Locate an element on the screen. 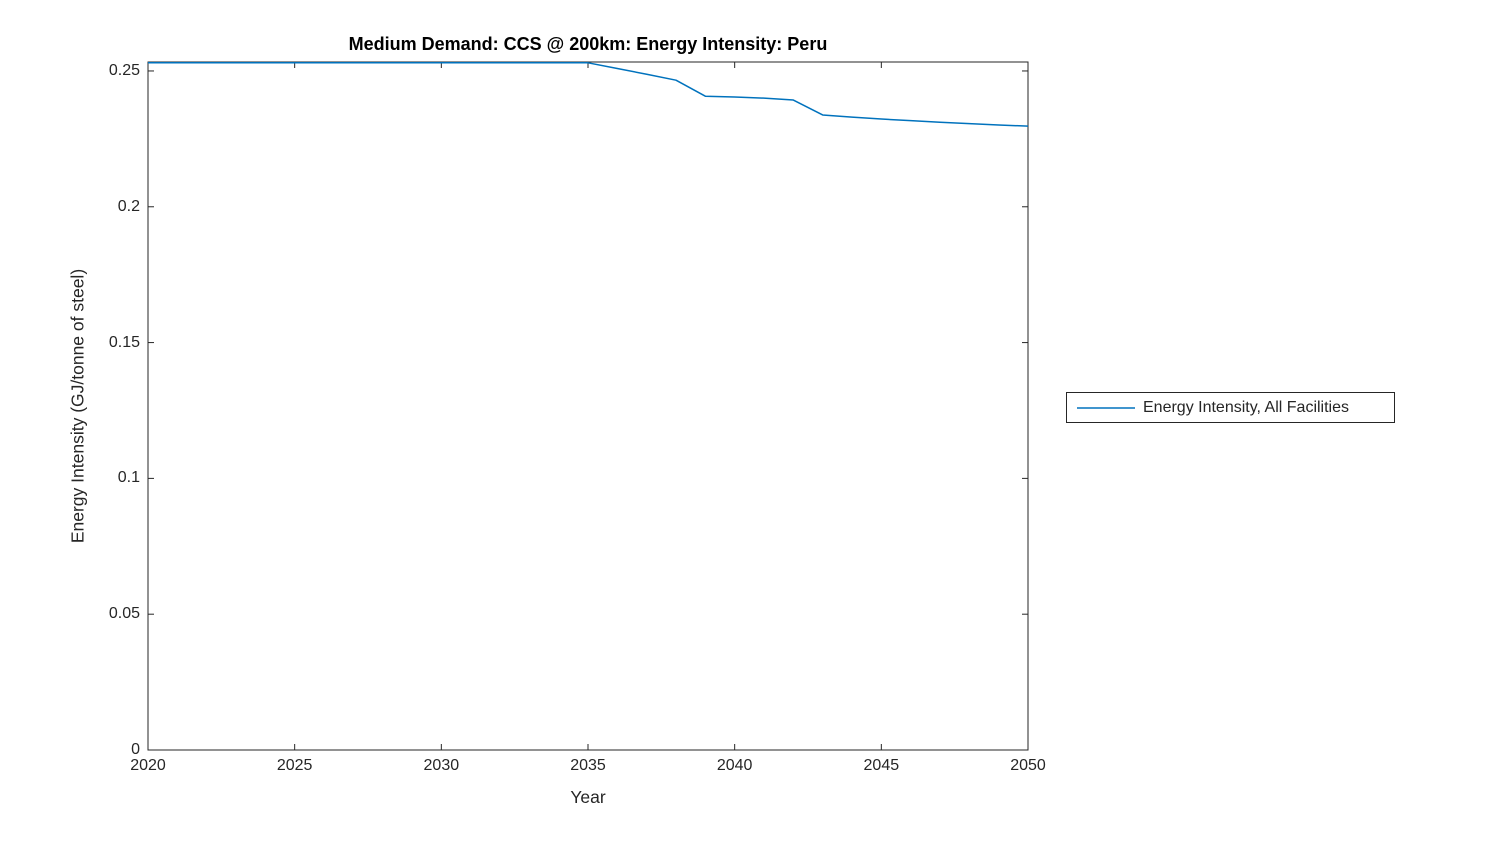 This screenshot has width=1500, height=844. y-tick-label: 0.15 is located at coordinates (124, 342).